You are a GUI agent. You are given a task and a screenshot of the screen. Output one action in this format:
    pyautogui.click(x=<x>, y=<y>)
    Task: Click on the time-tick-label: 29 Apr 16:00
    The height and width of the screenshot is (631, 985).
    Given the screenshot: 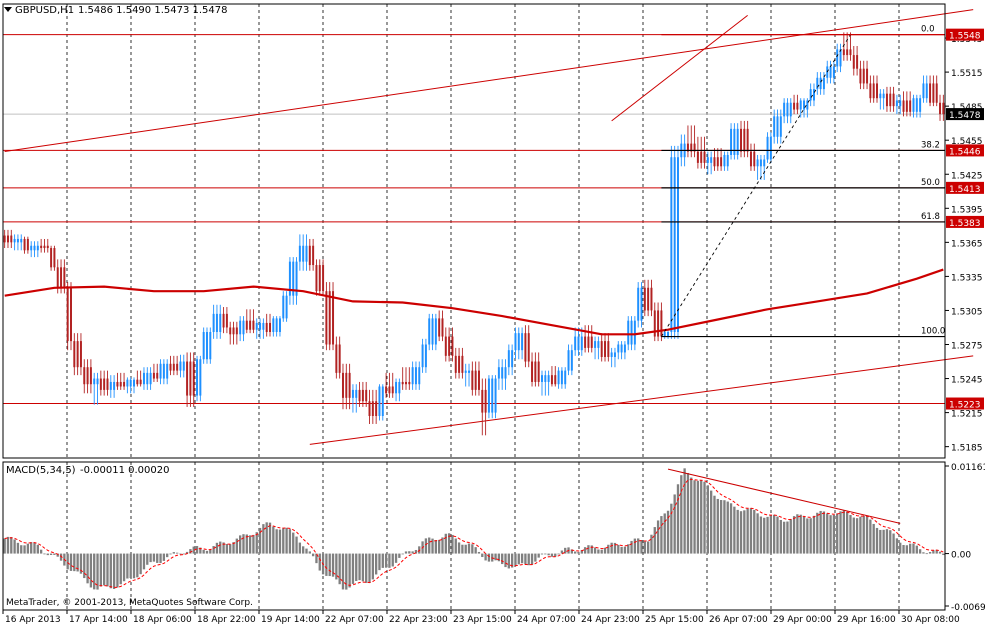 What is the action you would take?
    pyautogui.click(x=866, y=620)
    